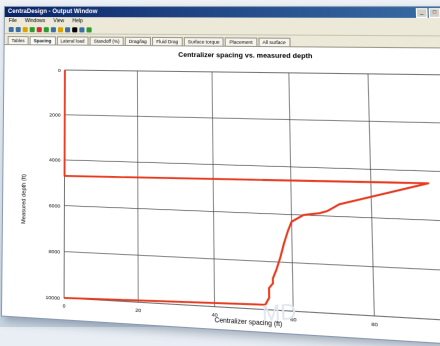 This screenshot has height=346, width=440. Describe the element at coordinates (35, 21) in the screenshot. I see `menu-windows: Windows` at that location.